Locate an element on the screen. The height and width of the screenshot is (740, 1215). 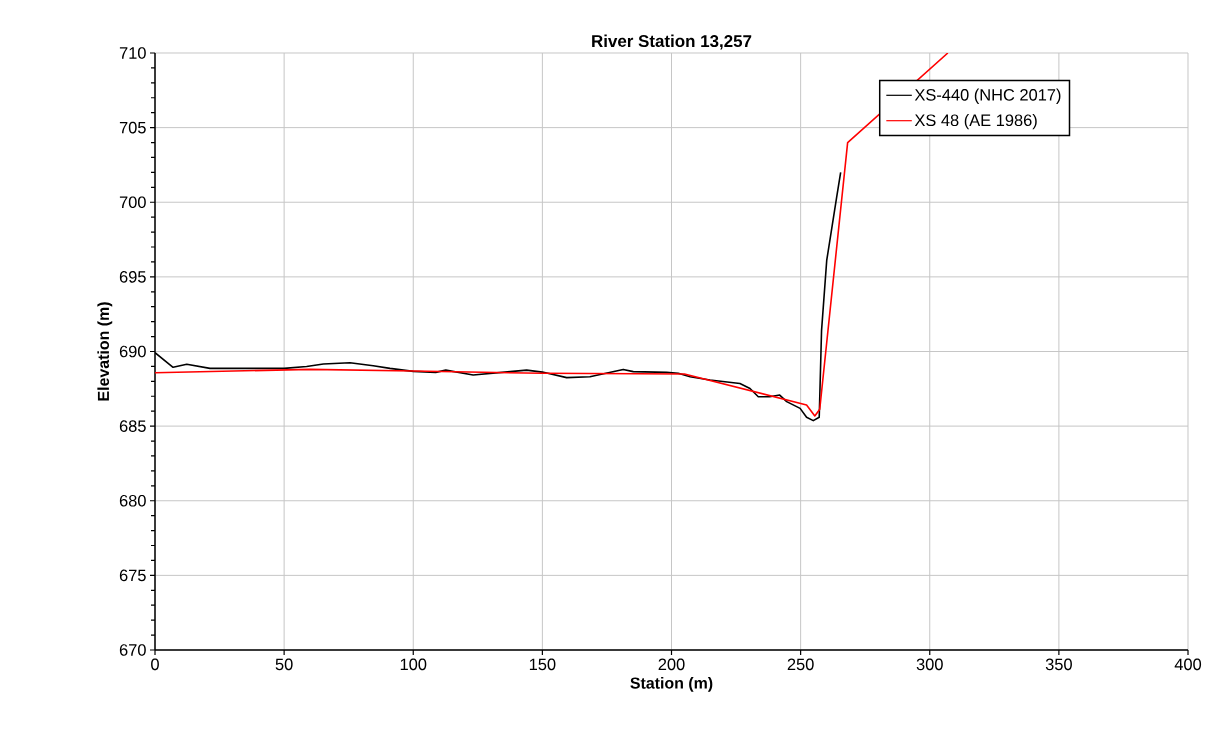
y-tick-label: 680 is located at coordinates (132, 500).